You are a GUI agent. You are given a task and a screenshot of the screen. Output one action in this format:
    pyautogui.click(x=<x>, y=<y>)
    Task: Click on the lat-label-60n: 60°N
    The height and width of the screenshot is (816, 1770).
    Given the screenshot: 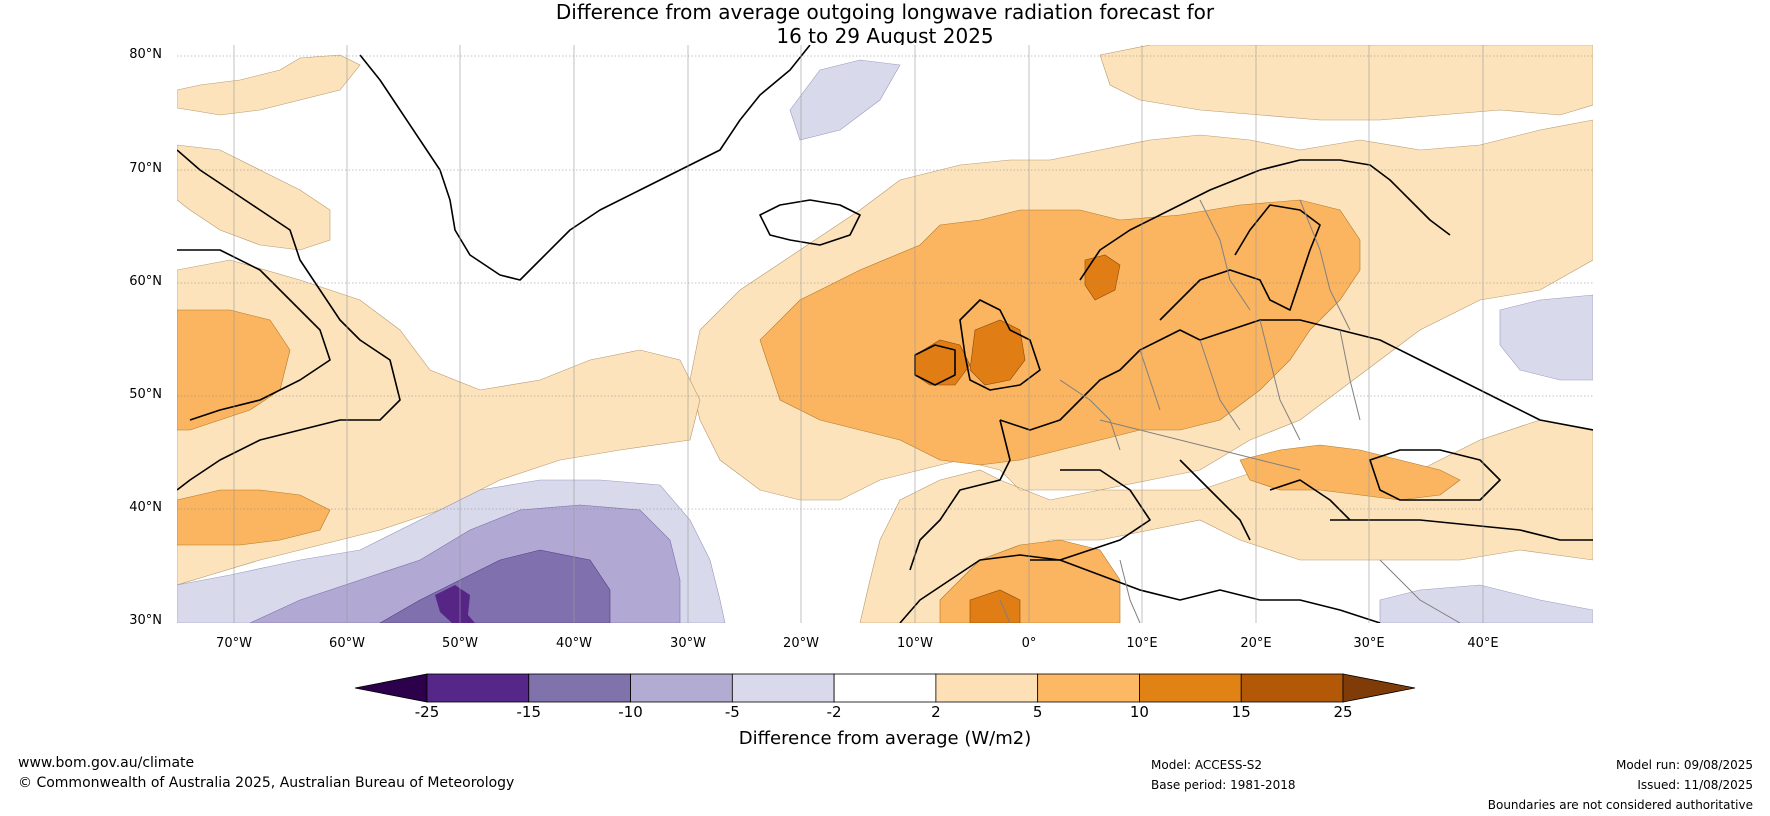 What is the action you would take?
    pyautogui.click(x=145, y=281)
    